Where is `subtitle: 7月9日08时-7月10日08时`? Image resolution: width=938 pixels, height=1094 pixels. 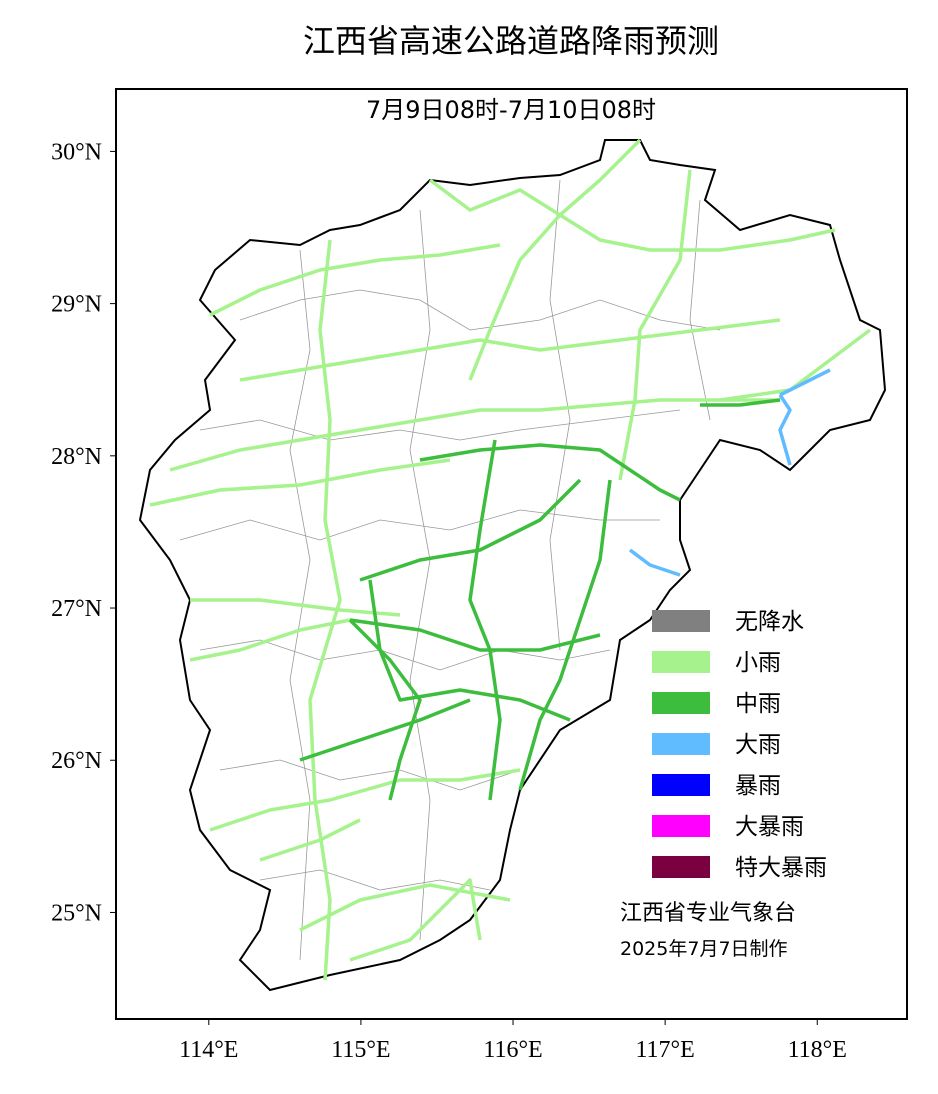 subtitle: 7月9日08时-7月10日08时 is located at coordinates (511, 110).